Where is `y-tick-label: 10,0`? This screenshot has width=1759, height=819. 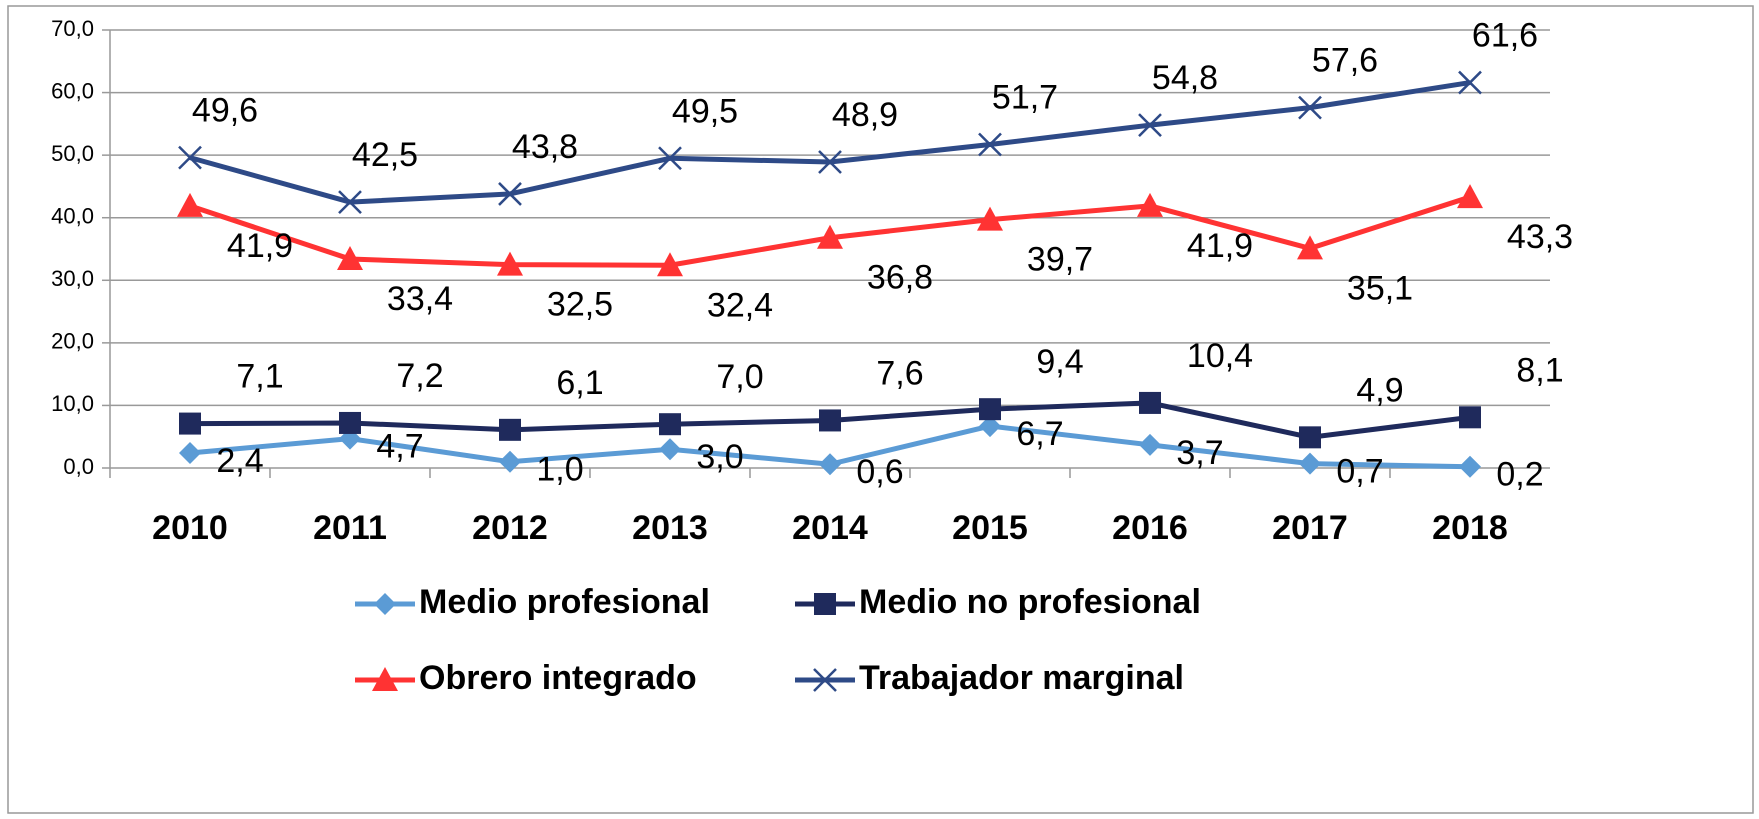 y-tick-label: 10,0 is located at coordinates (72, 403).